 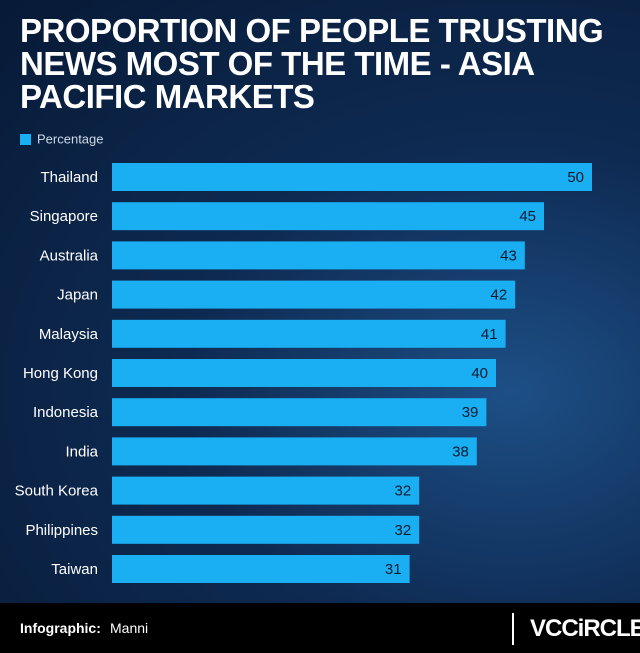 I want to click on footer: Infographic: Manni VCCiRCLE, so click(x=320, y=628).